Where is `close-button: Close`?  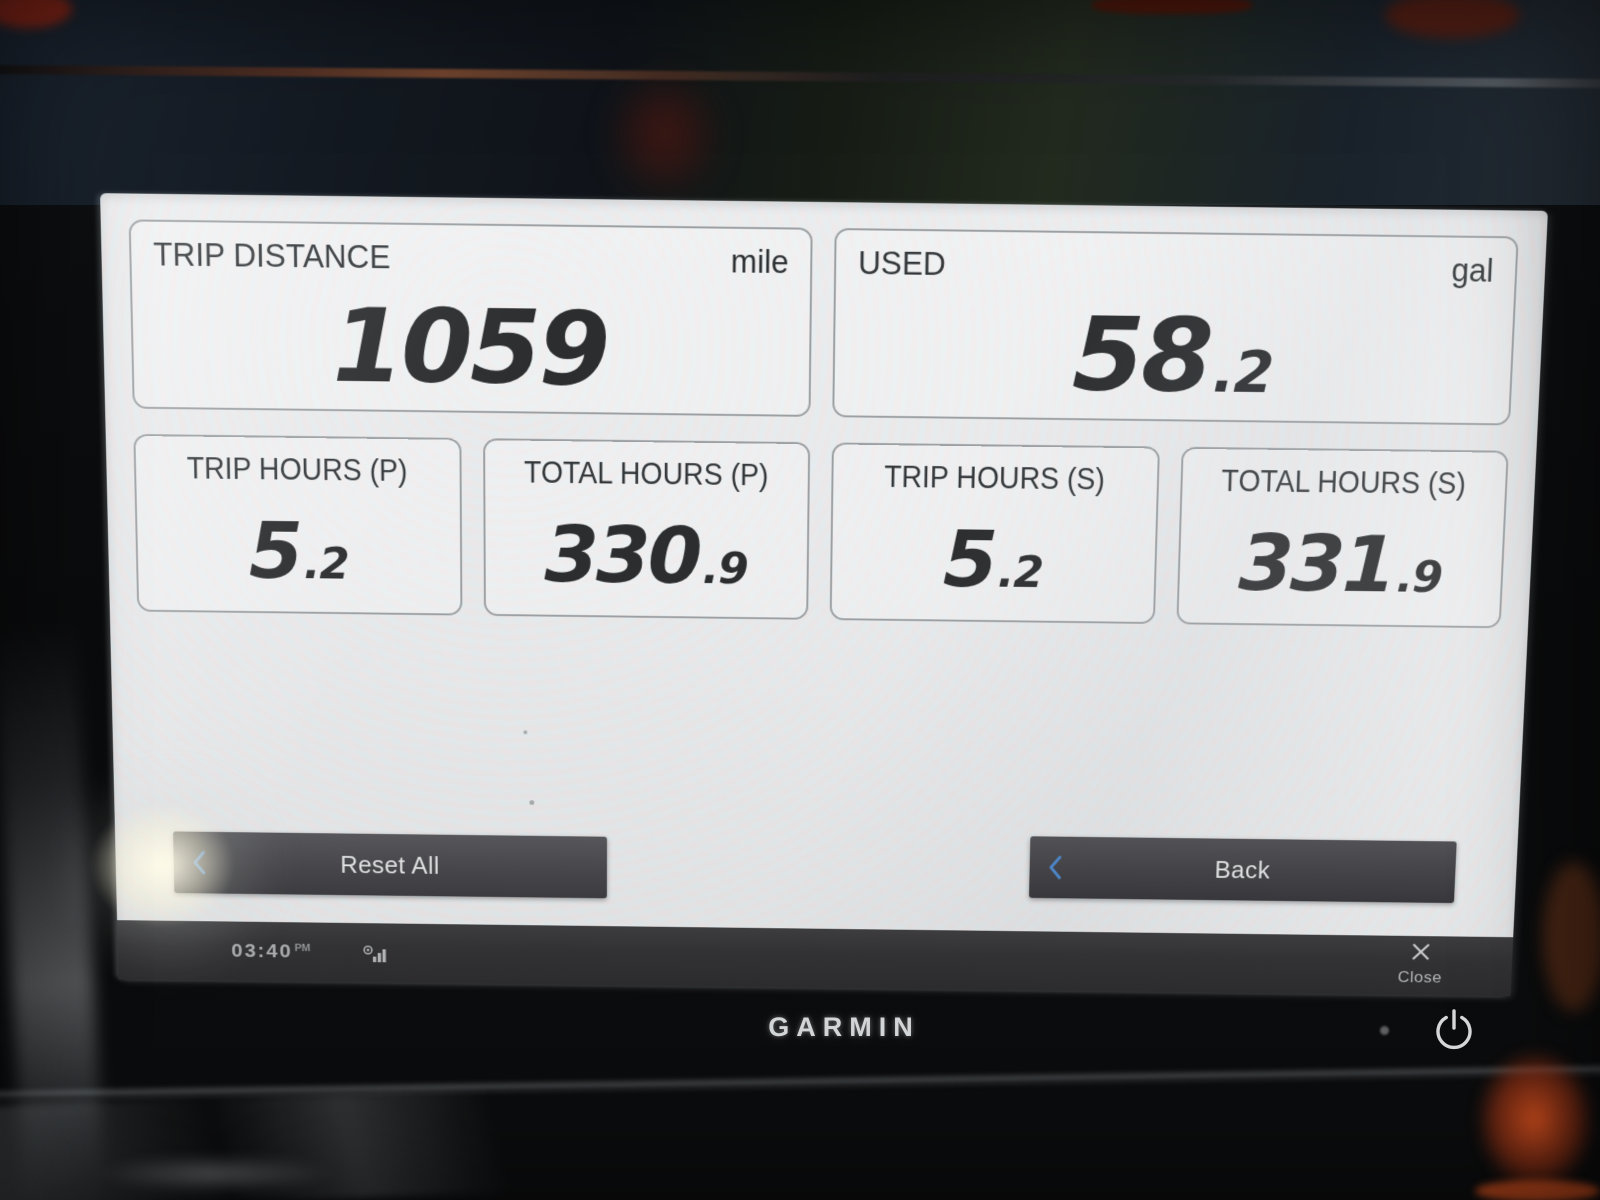
close-button: Close is located at coordinates (1420, 963).